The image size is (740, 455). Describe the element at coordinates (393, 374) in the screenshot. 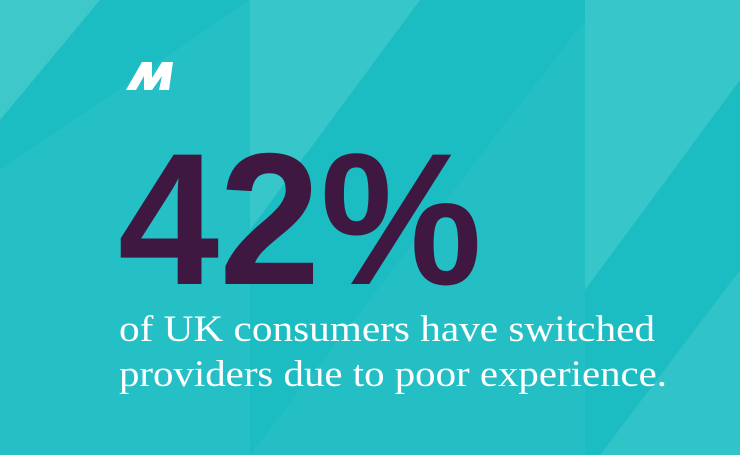

I see `caption-line: providers due to poor experience.` at that location.